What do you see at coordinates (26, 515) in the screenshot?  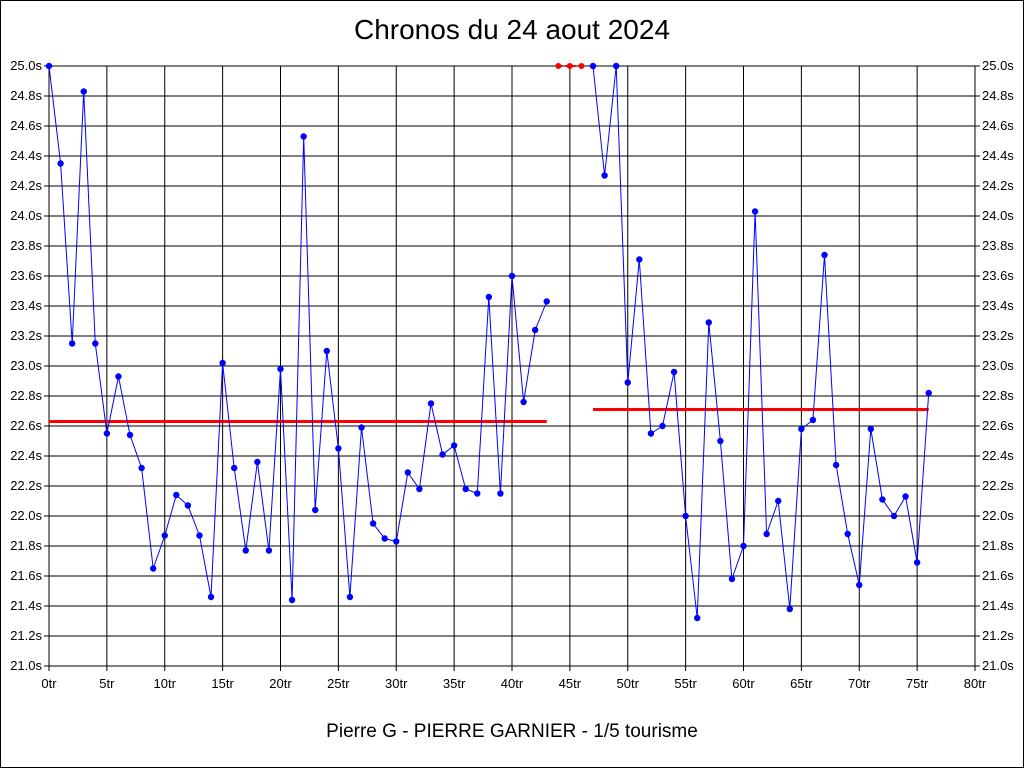 I see `y-tick-label-left: 22.0s` at bounding box center [26, 515].